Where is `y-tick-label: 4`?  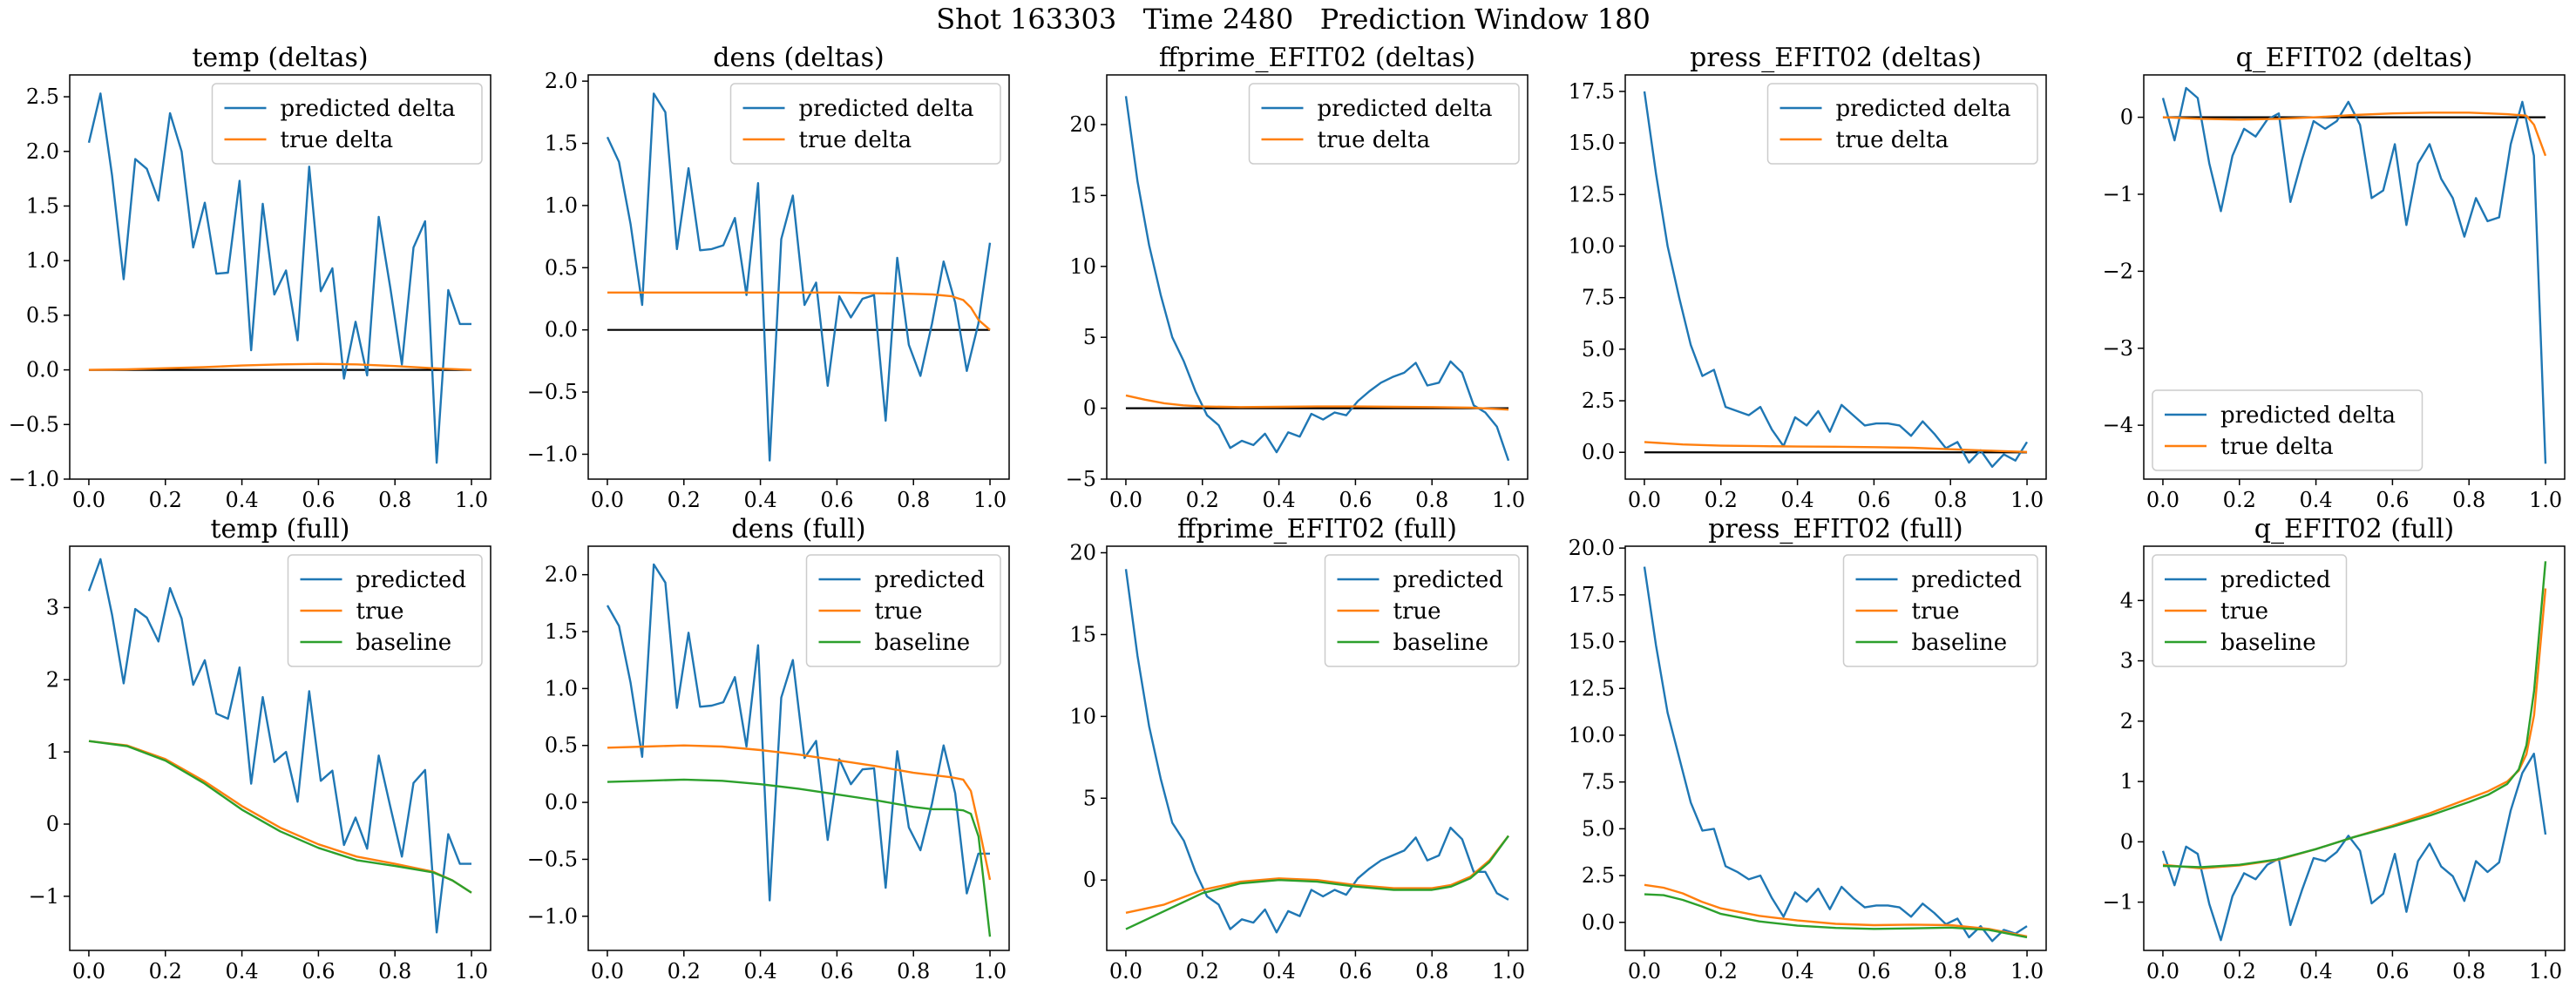 y-tick-label: 4 is located at coordinates (2126, 600).